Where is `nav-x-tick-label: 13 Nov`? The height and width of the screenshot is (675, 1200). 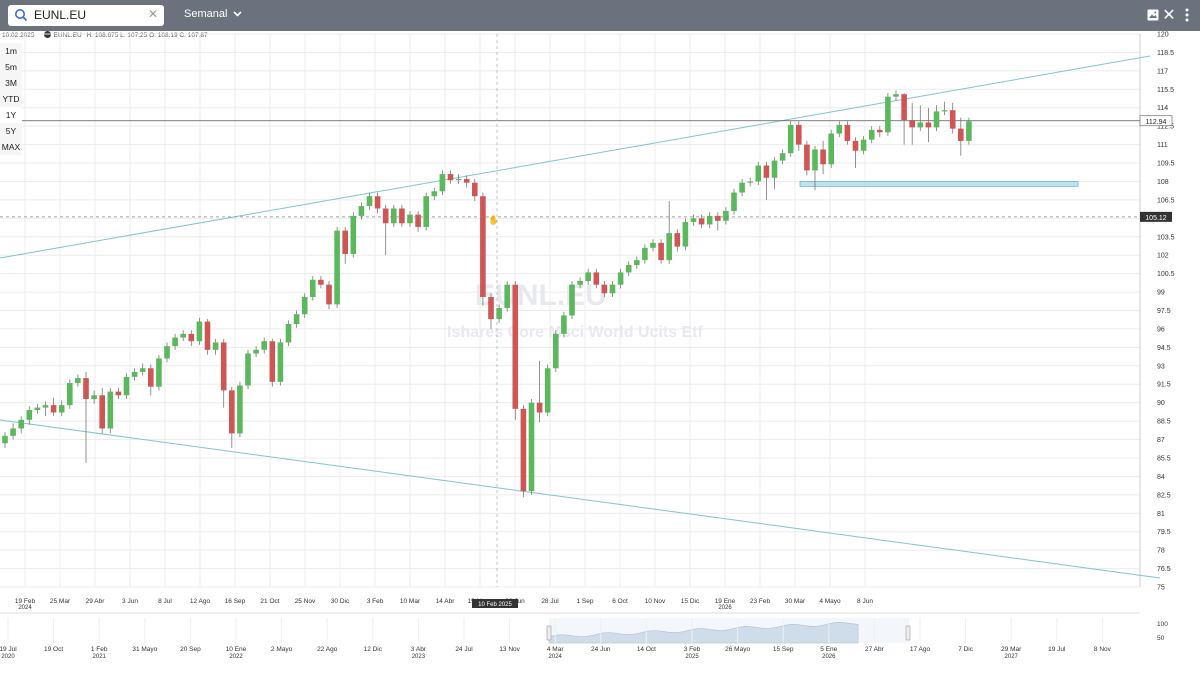
nav-x-tick-label: 13 Nov is located at coordinates (509, 649).